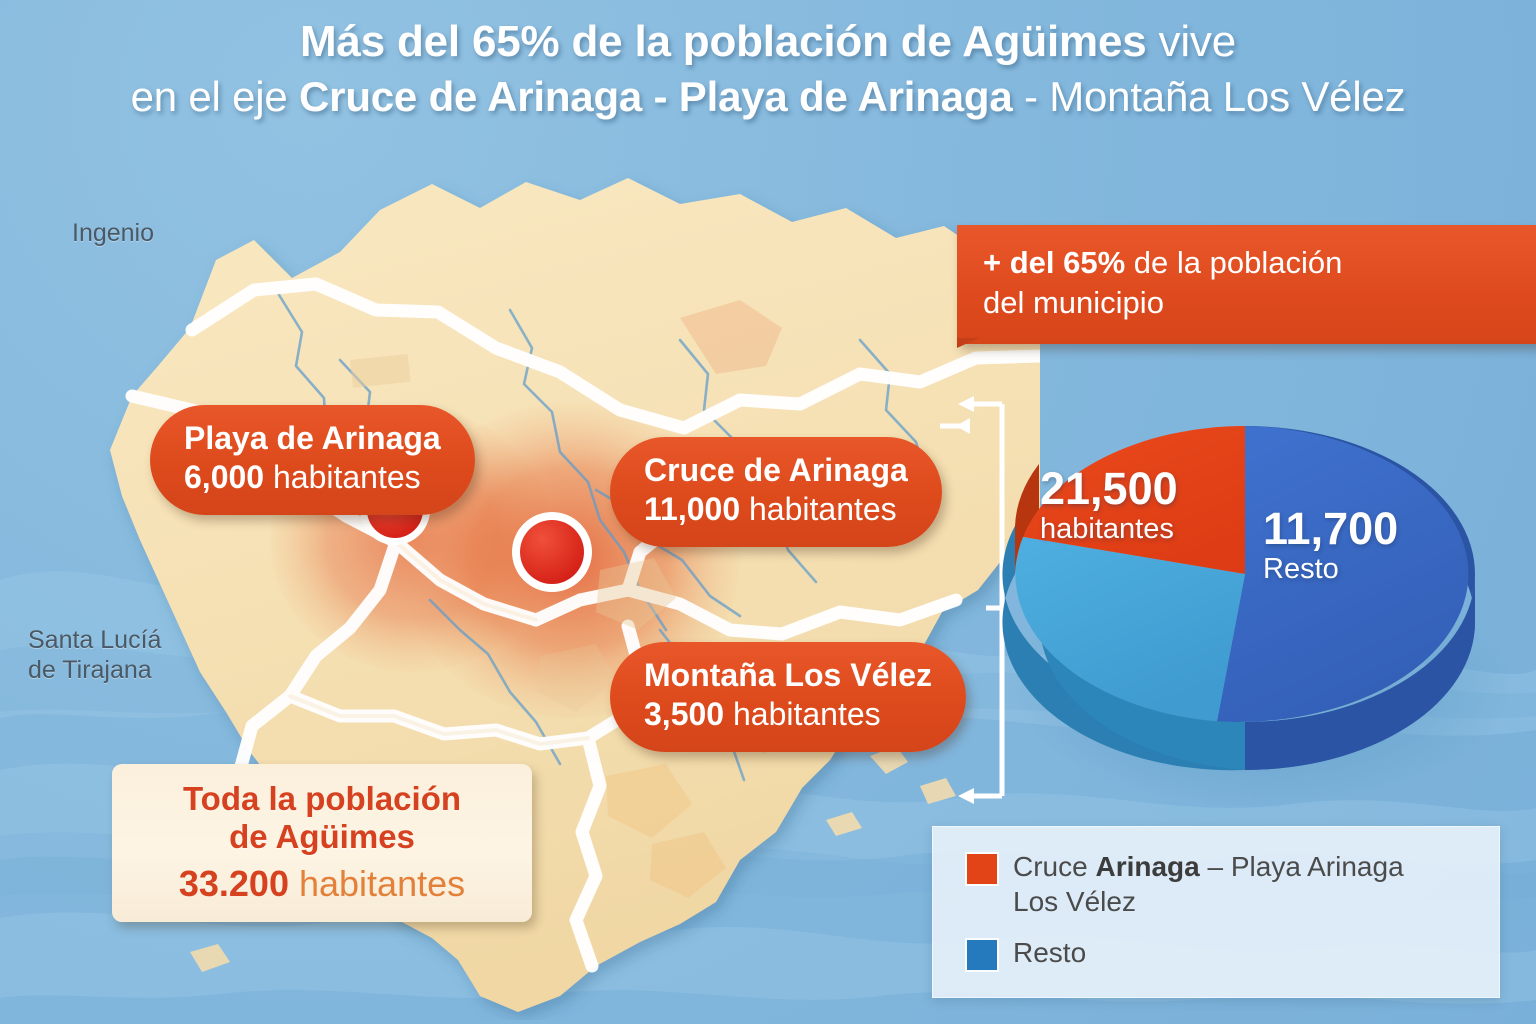  I want to click on road-casing, so click(439, 643).